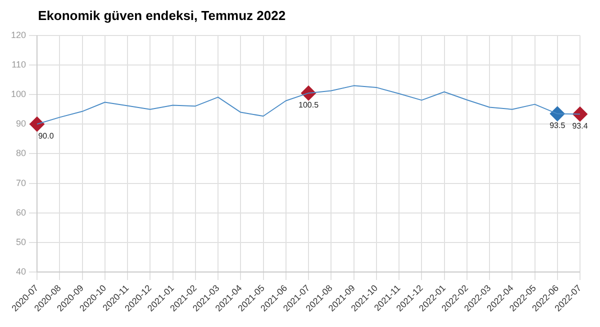 This screenshot has height=327, width=600. I want to click on data-label: 100.5, so click(309, 105).